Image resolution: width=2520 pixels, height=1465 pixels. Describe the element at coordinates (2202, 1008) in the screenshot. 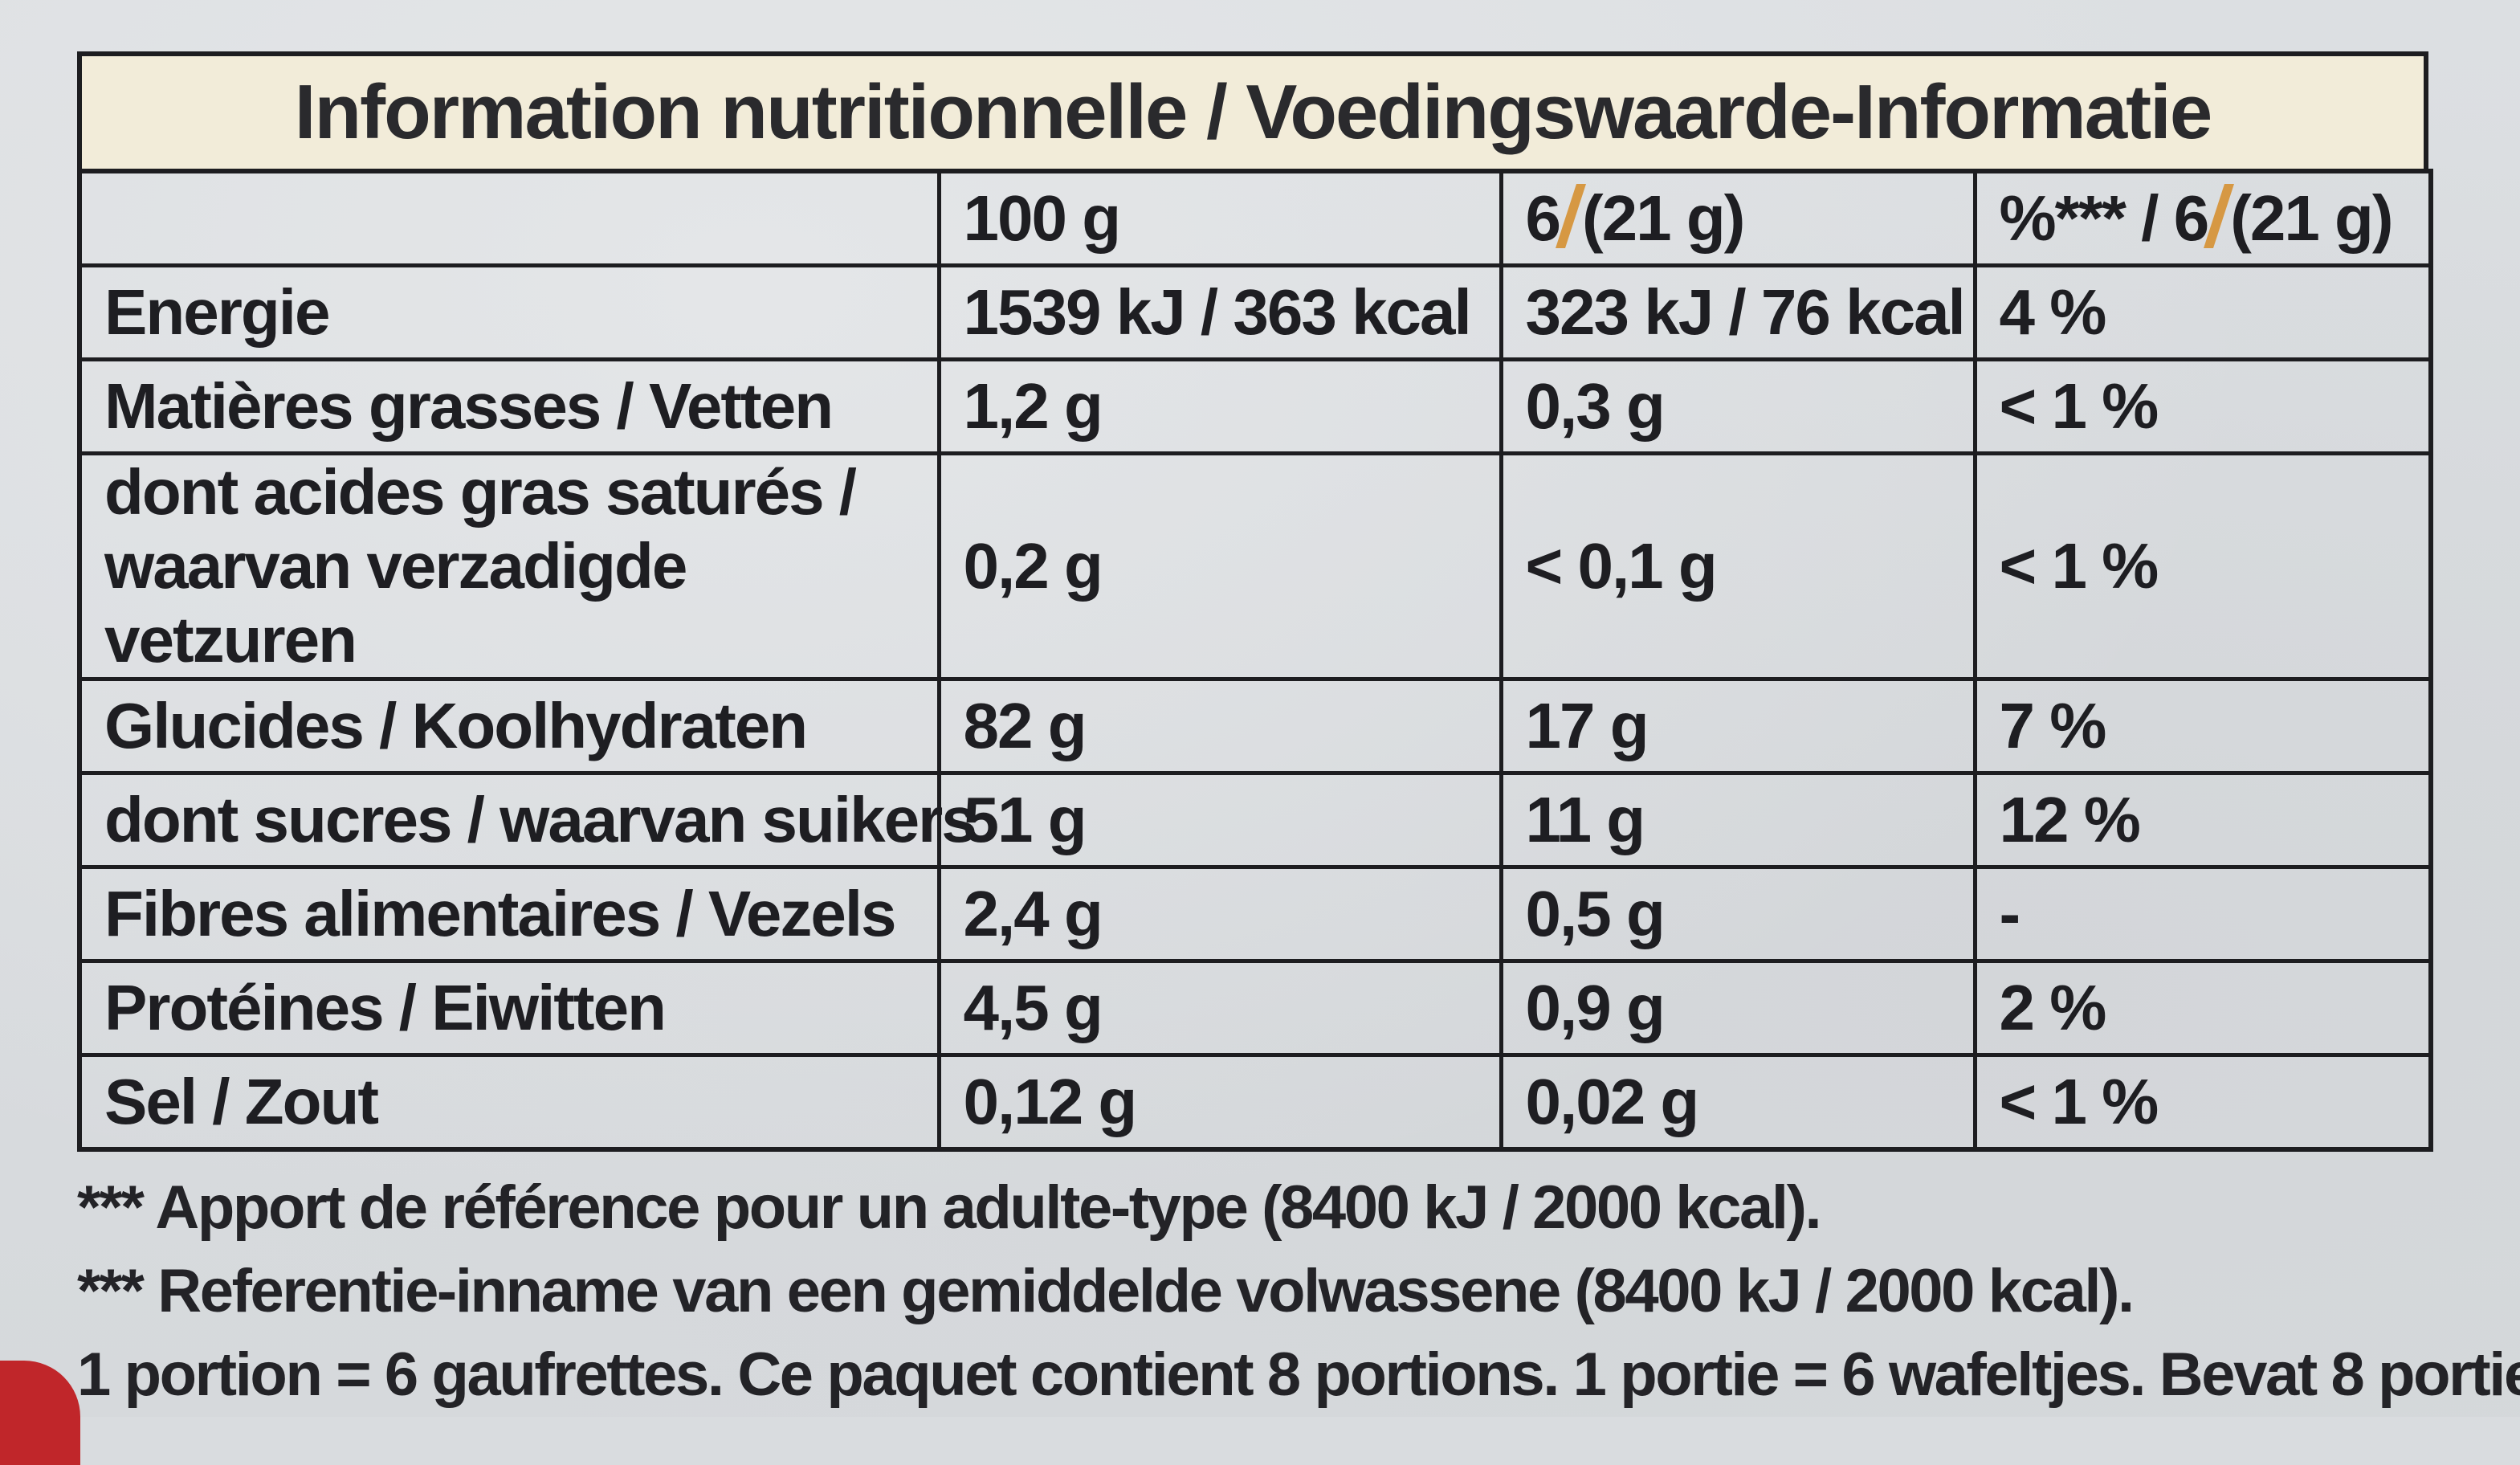

I see `value-ri-percent: 2 %` at that location.